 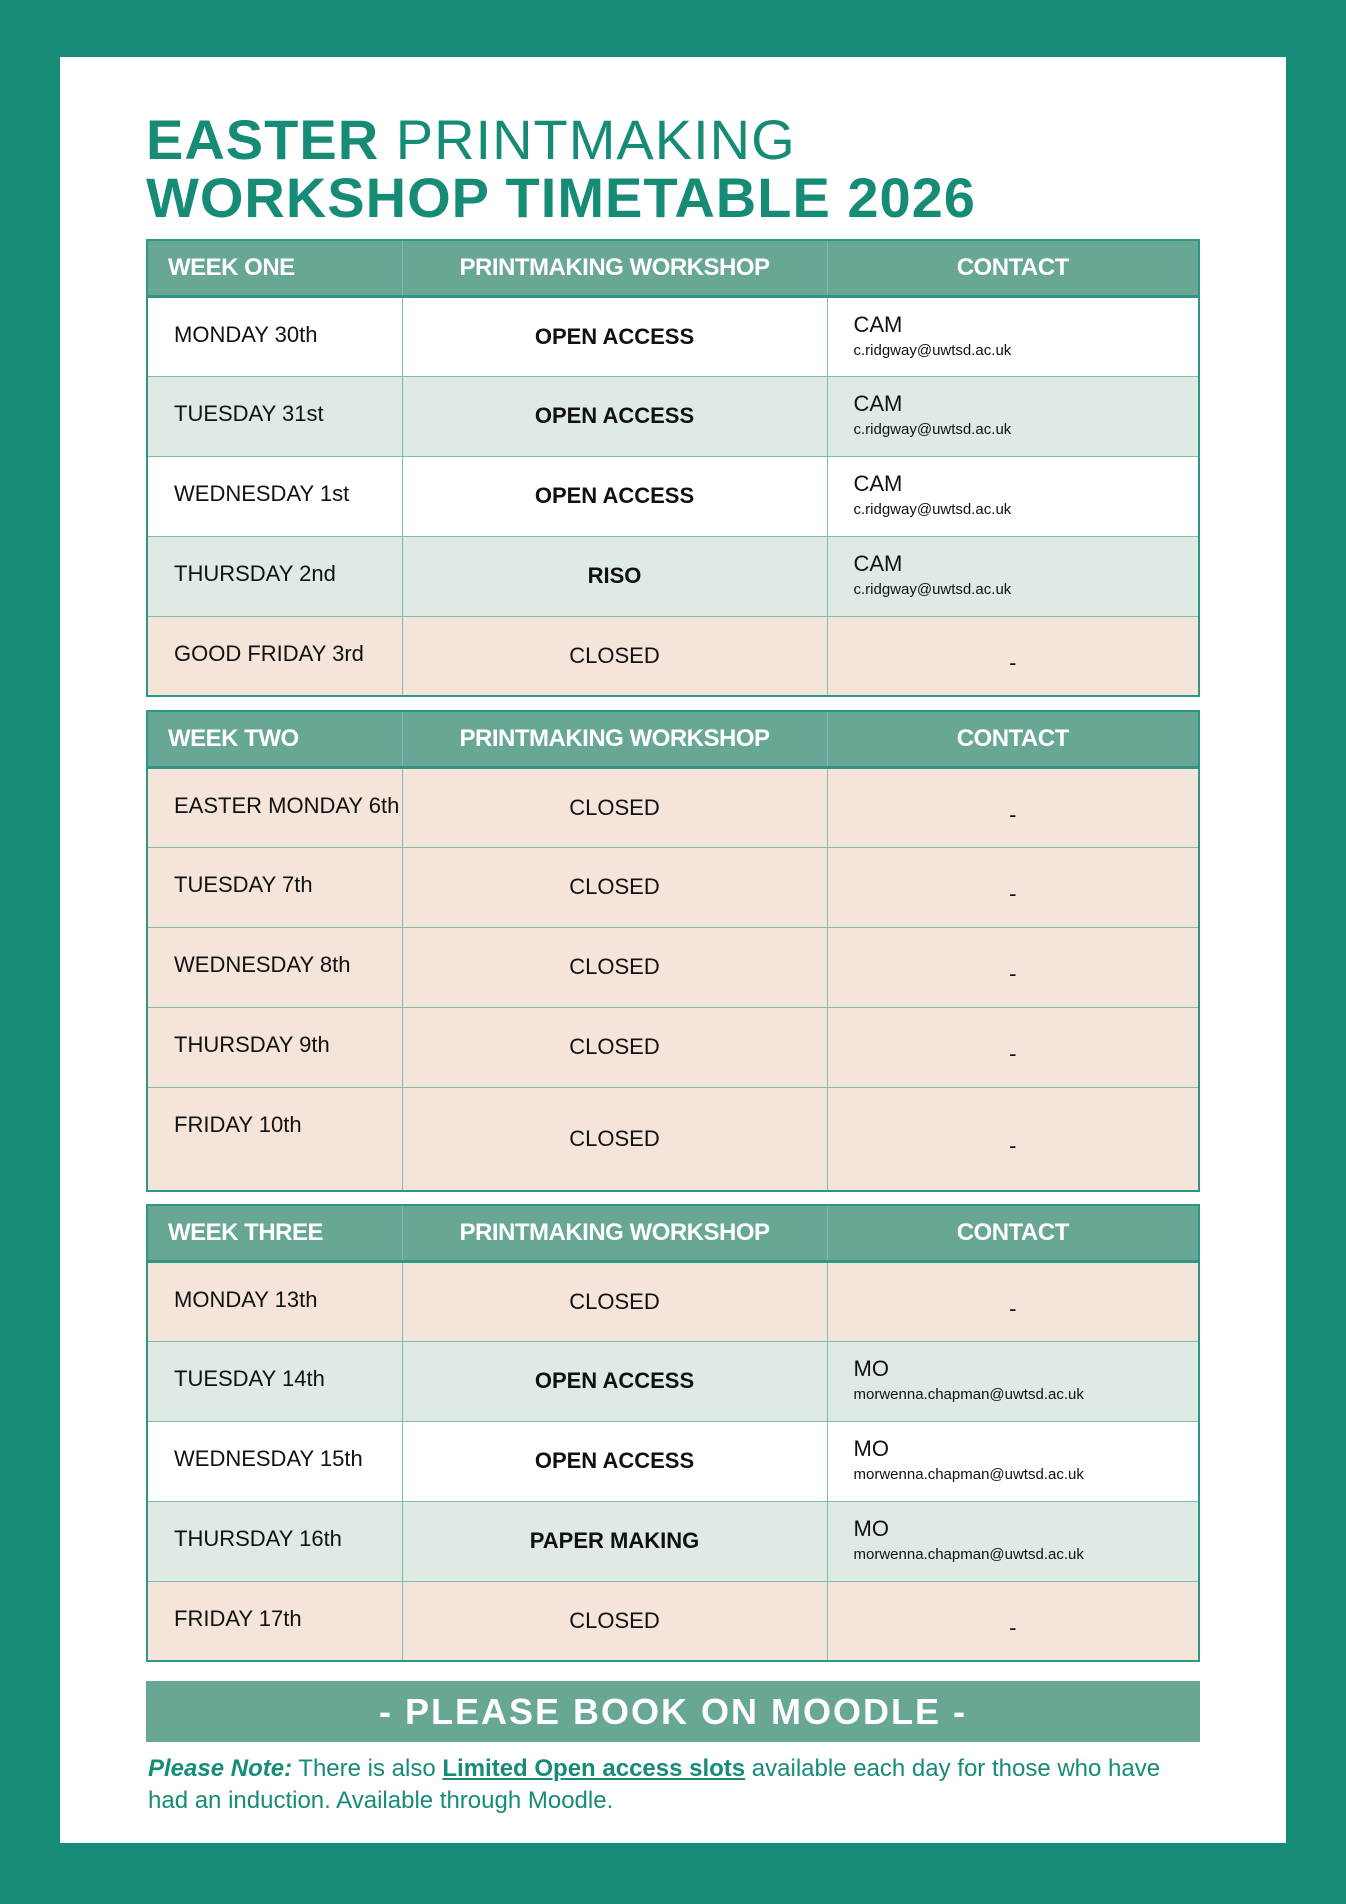 What do you see at coordinates (561, 197) in the screenshot?
I see `page-title-line2: WORKSHOP TIMETABLE 2026` at bounding box center [561, 197].